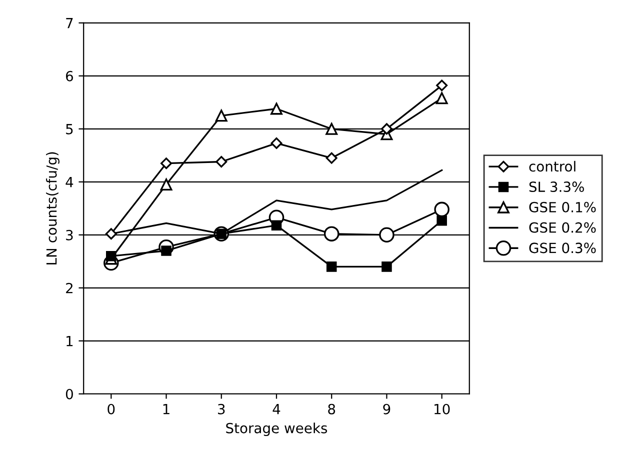 This screenshot has height=458, width=643. I want to click on x-tick-label: 10, so click(442, 409).